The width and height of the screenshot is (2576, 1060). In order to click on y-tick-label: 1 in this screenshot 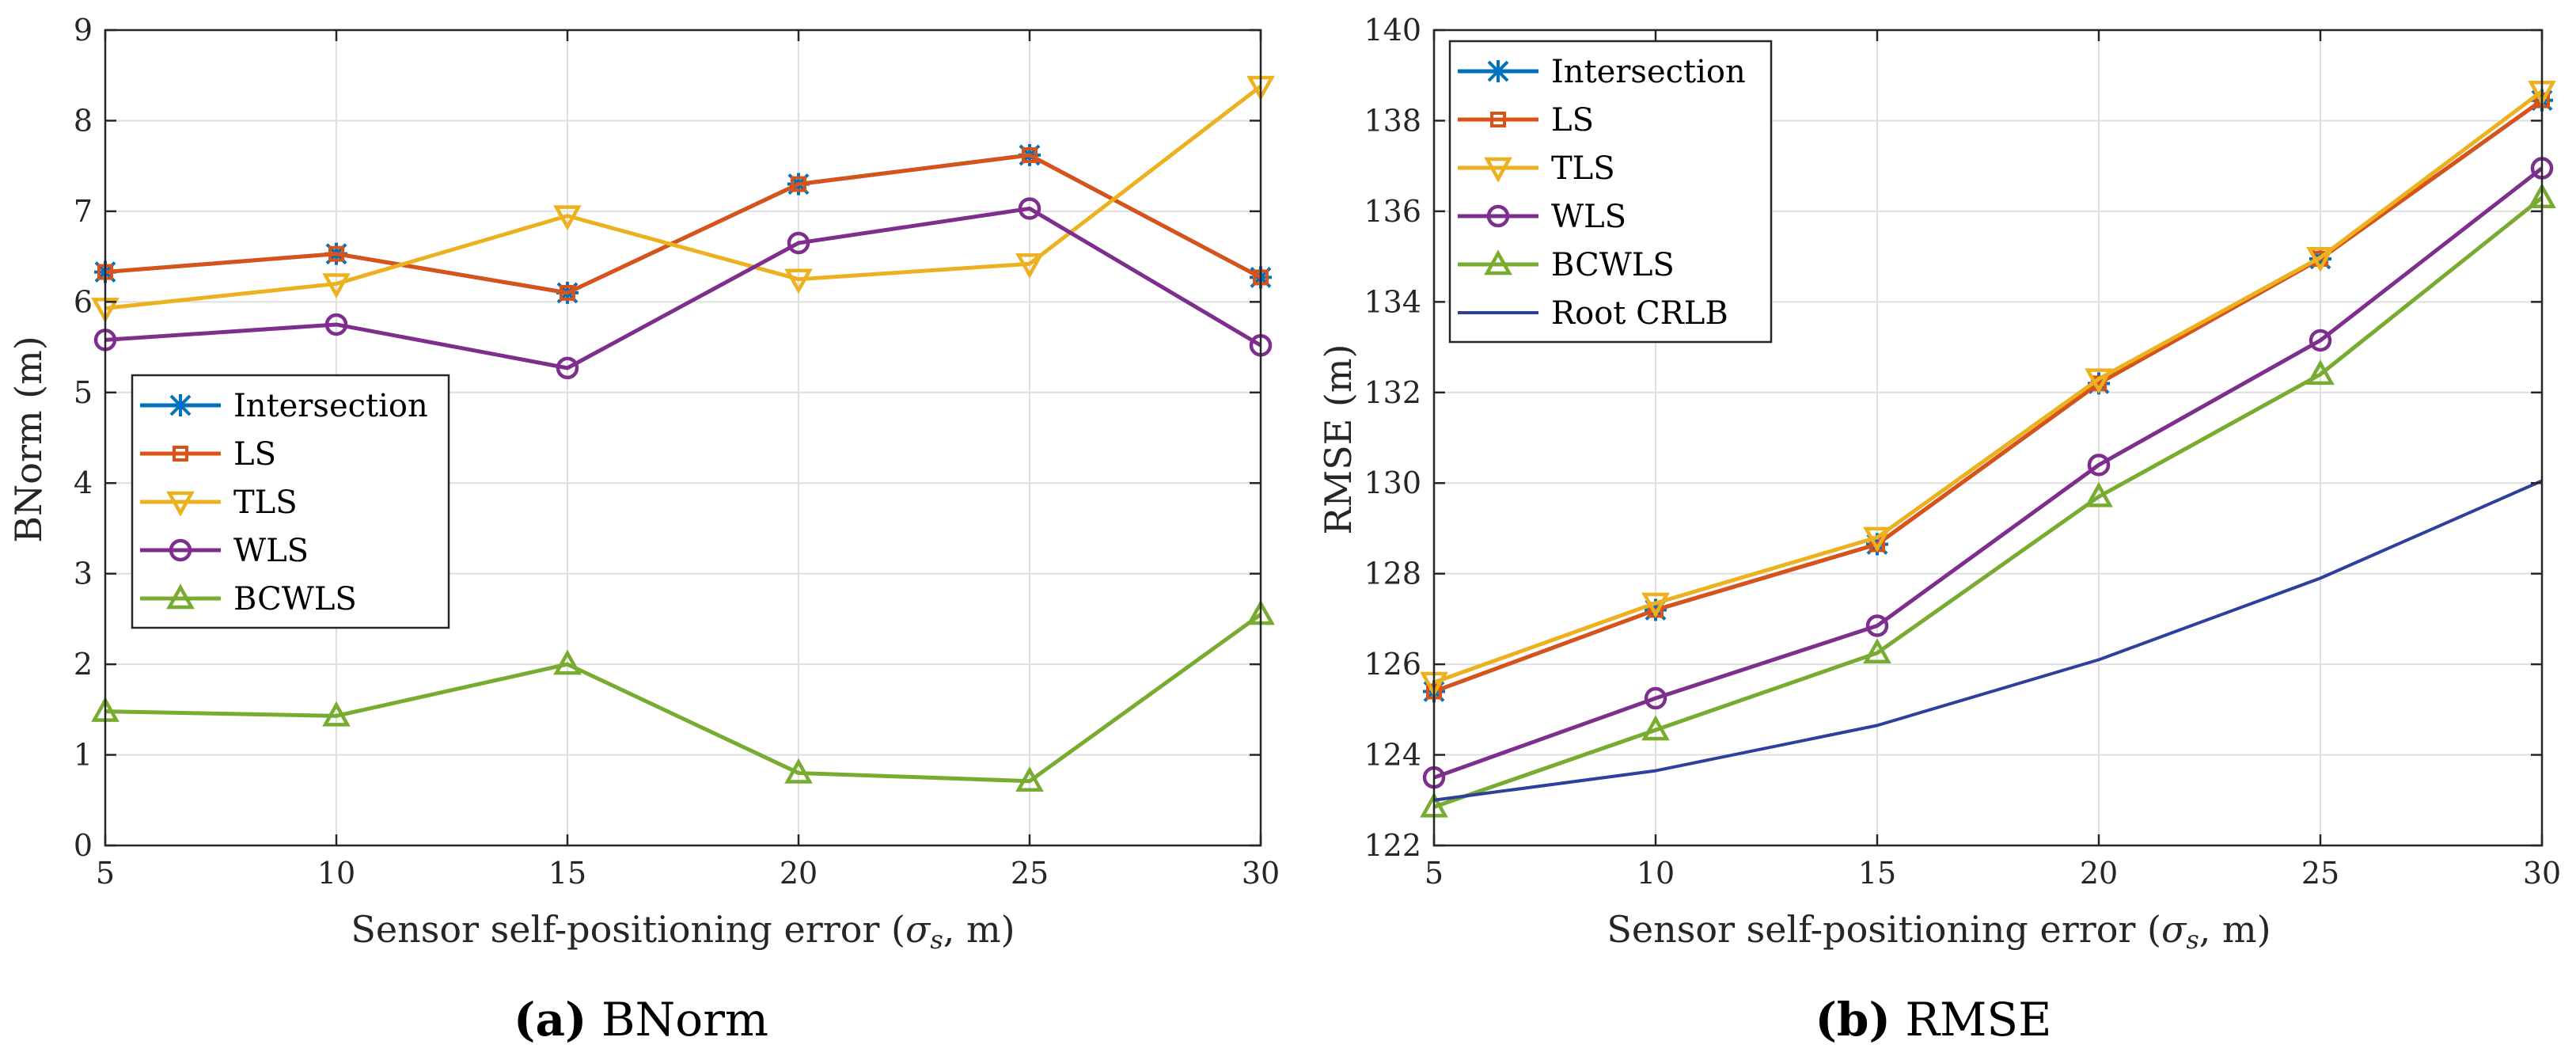, I will do `click(83, 756)`.